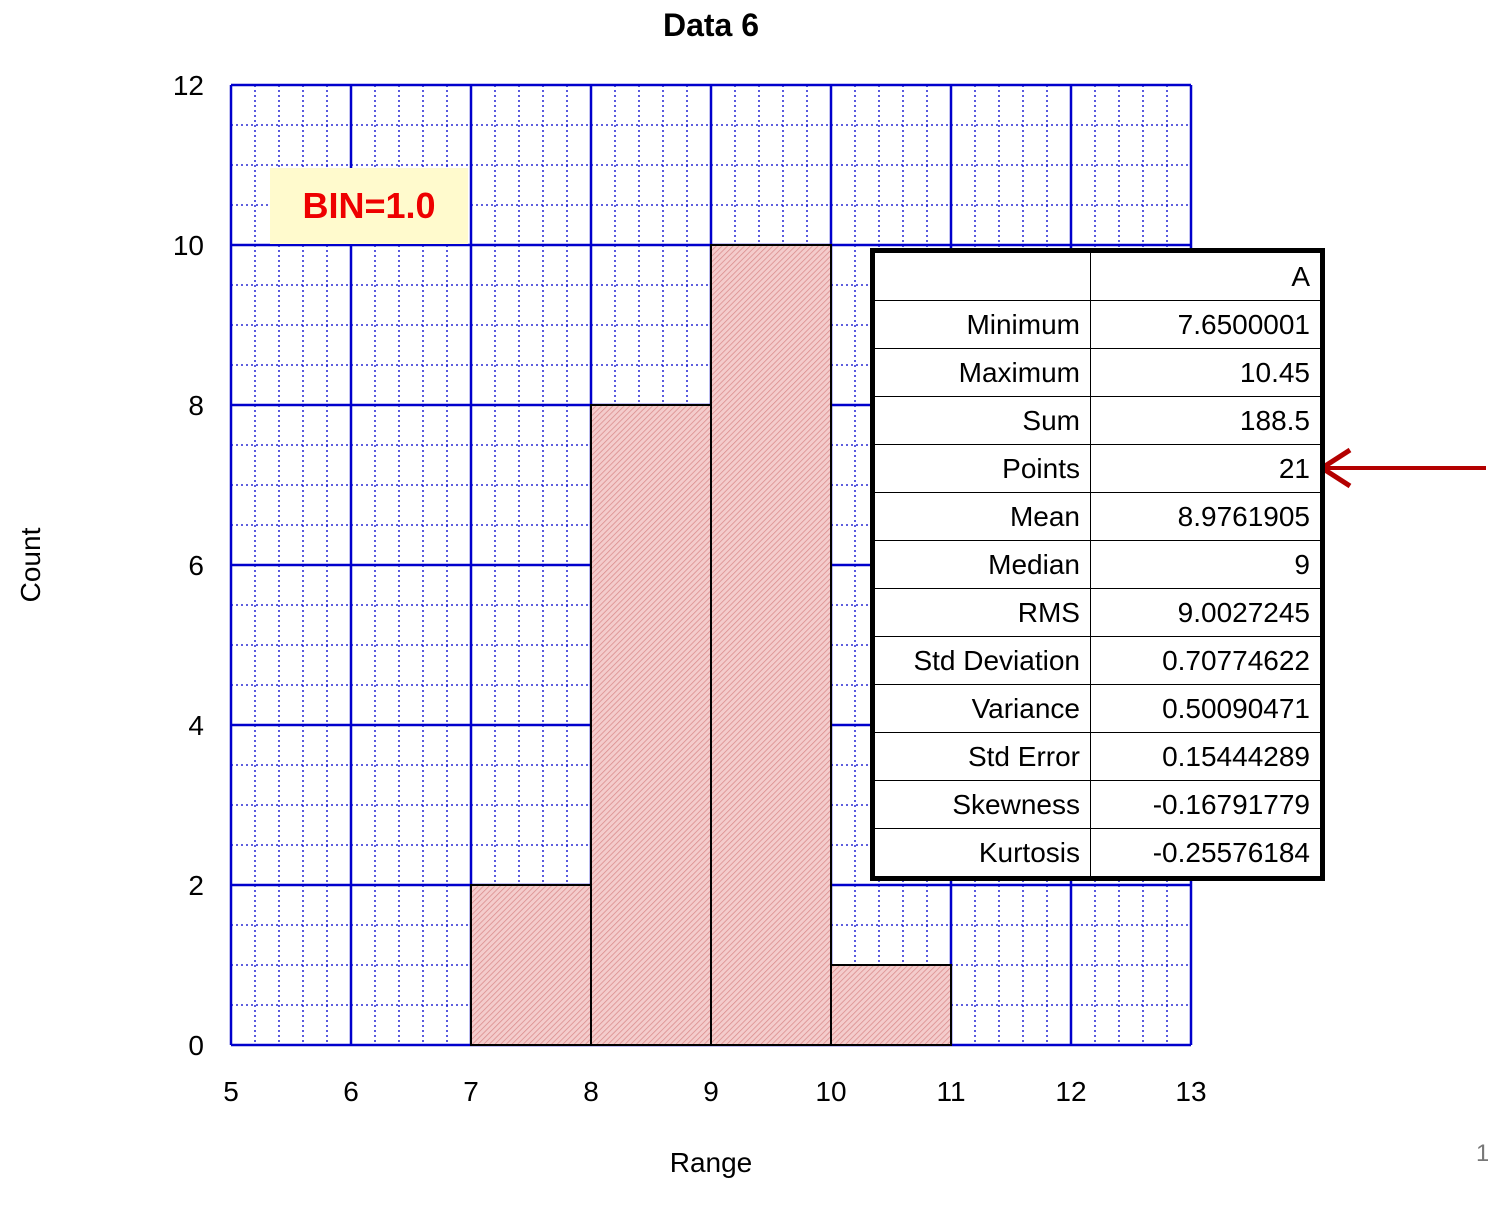 The image size is (1488, 1209). Describe the element at coordinates (591, 1091) in the screenshot. I see `x-tick-label: 8` at that location.